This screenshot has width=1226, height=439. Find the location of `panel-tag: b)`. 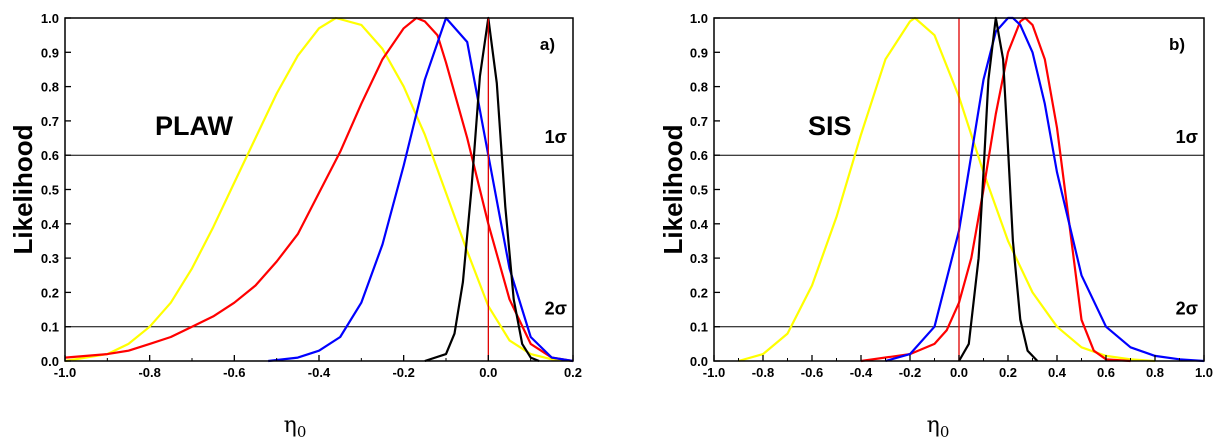

panel-tag: b) is located at coordinates (1177, 44).